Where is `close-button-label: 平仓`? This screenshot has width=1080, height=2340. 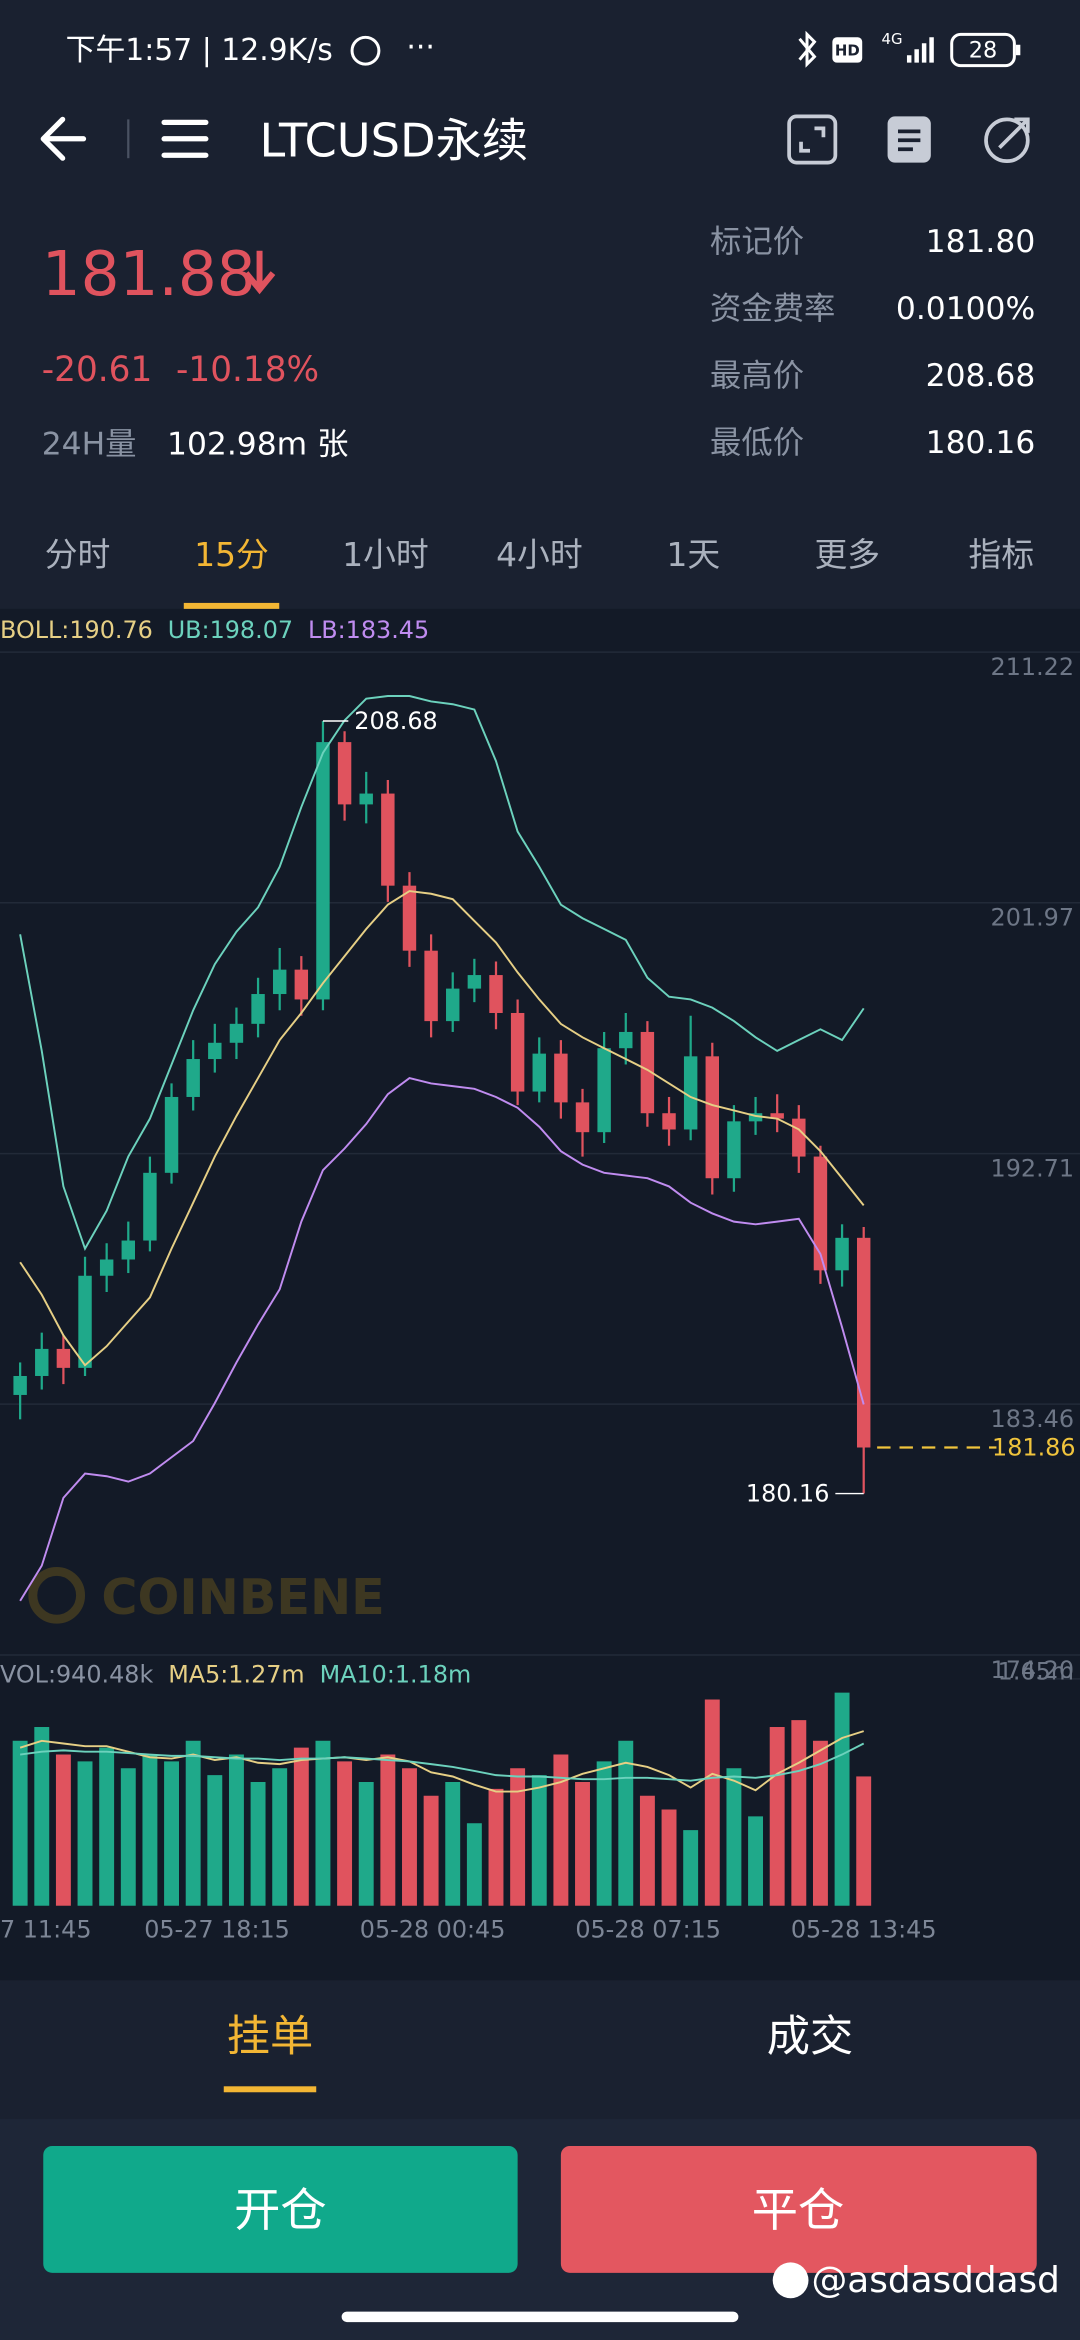 close-button-label: 平仓 is located at coordinates (798, 2210).